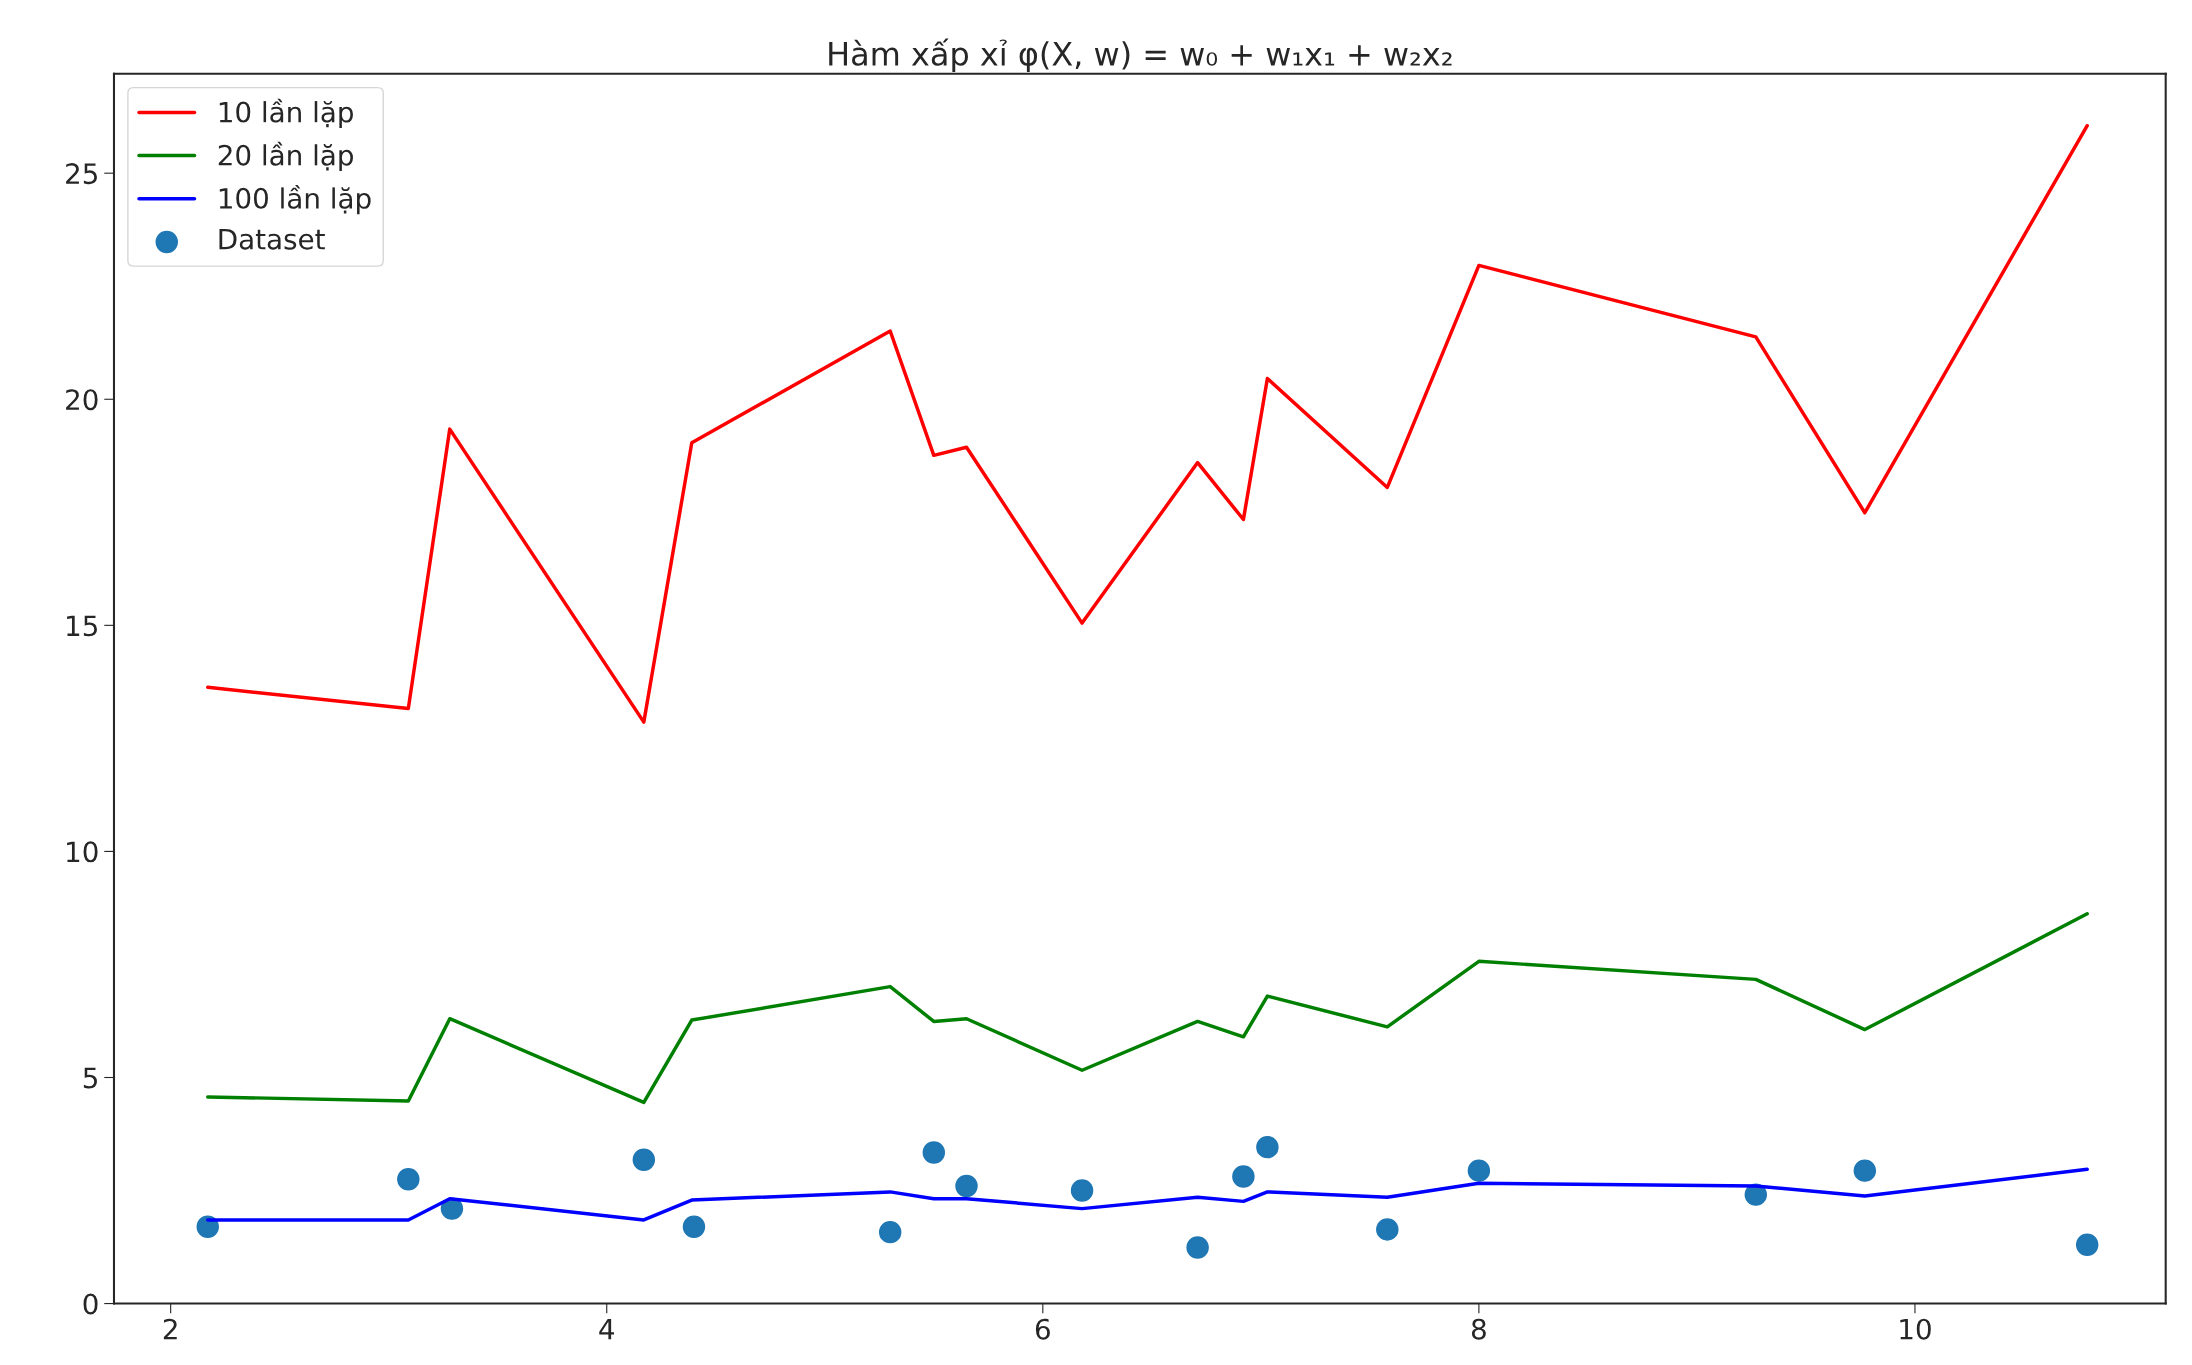 This screenshot has height=1365, width=2192. Describe the element at coordinates (286, 113) in the screenshot. I see `legend-label: 10 lần lặp` at that location.